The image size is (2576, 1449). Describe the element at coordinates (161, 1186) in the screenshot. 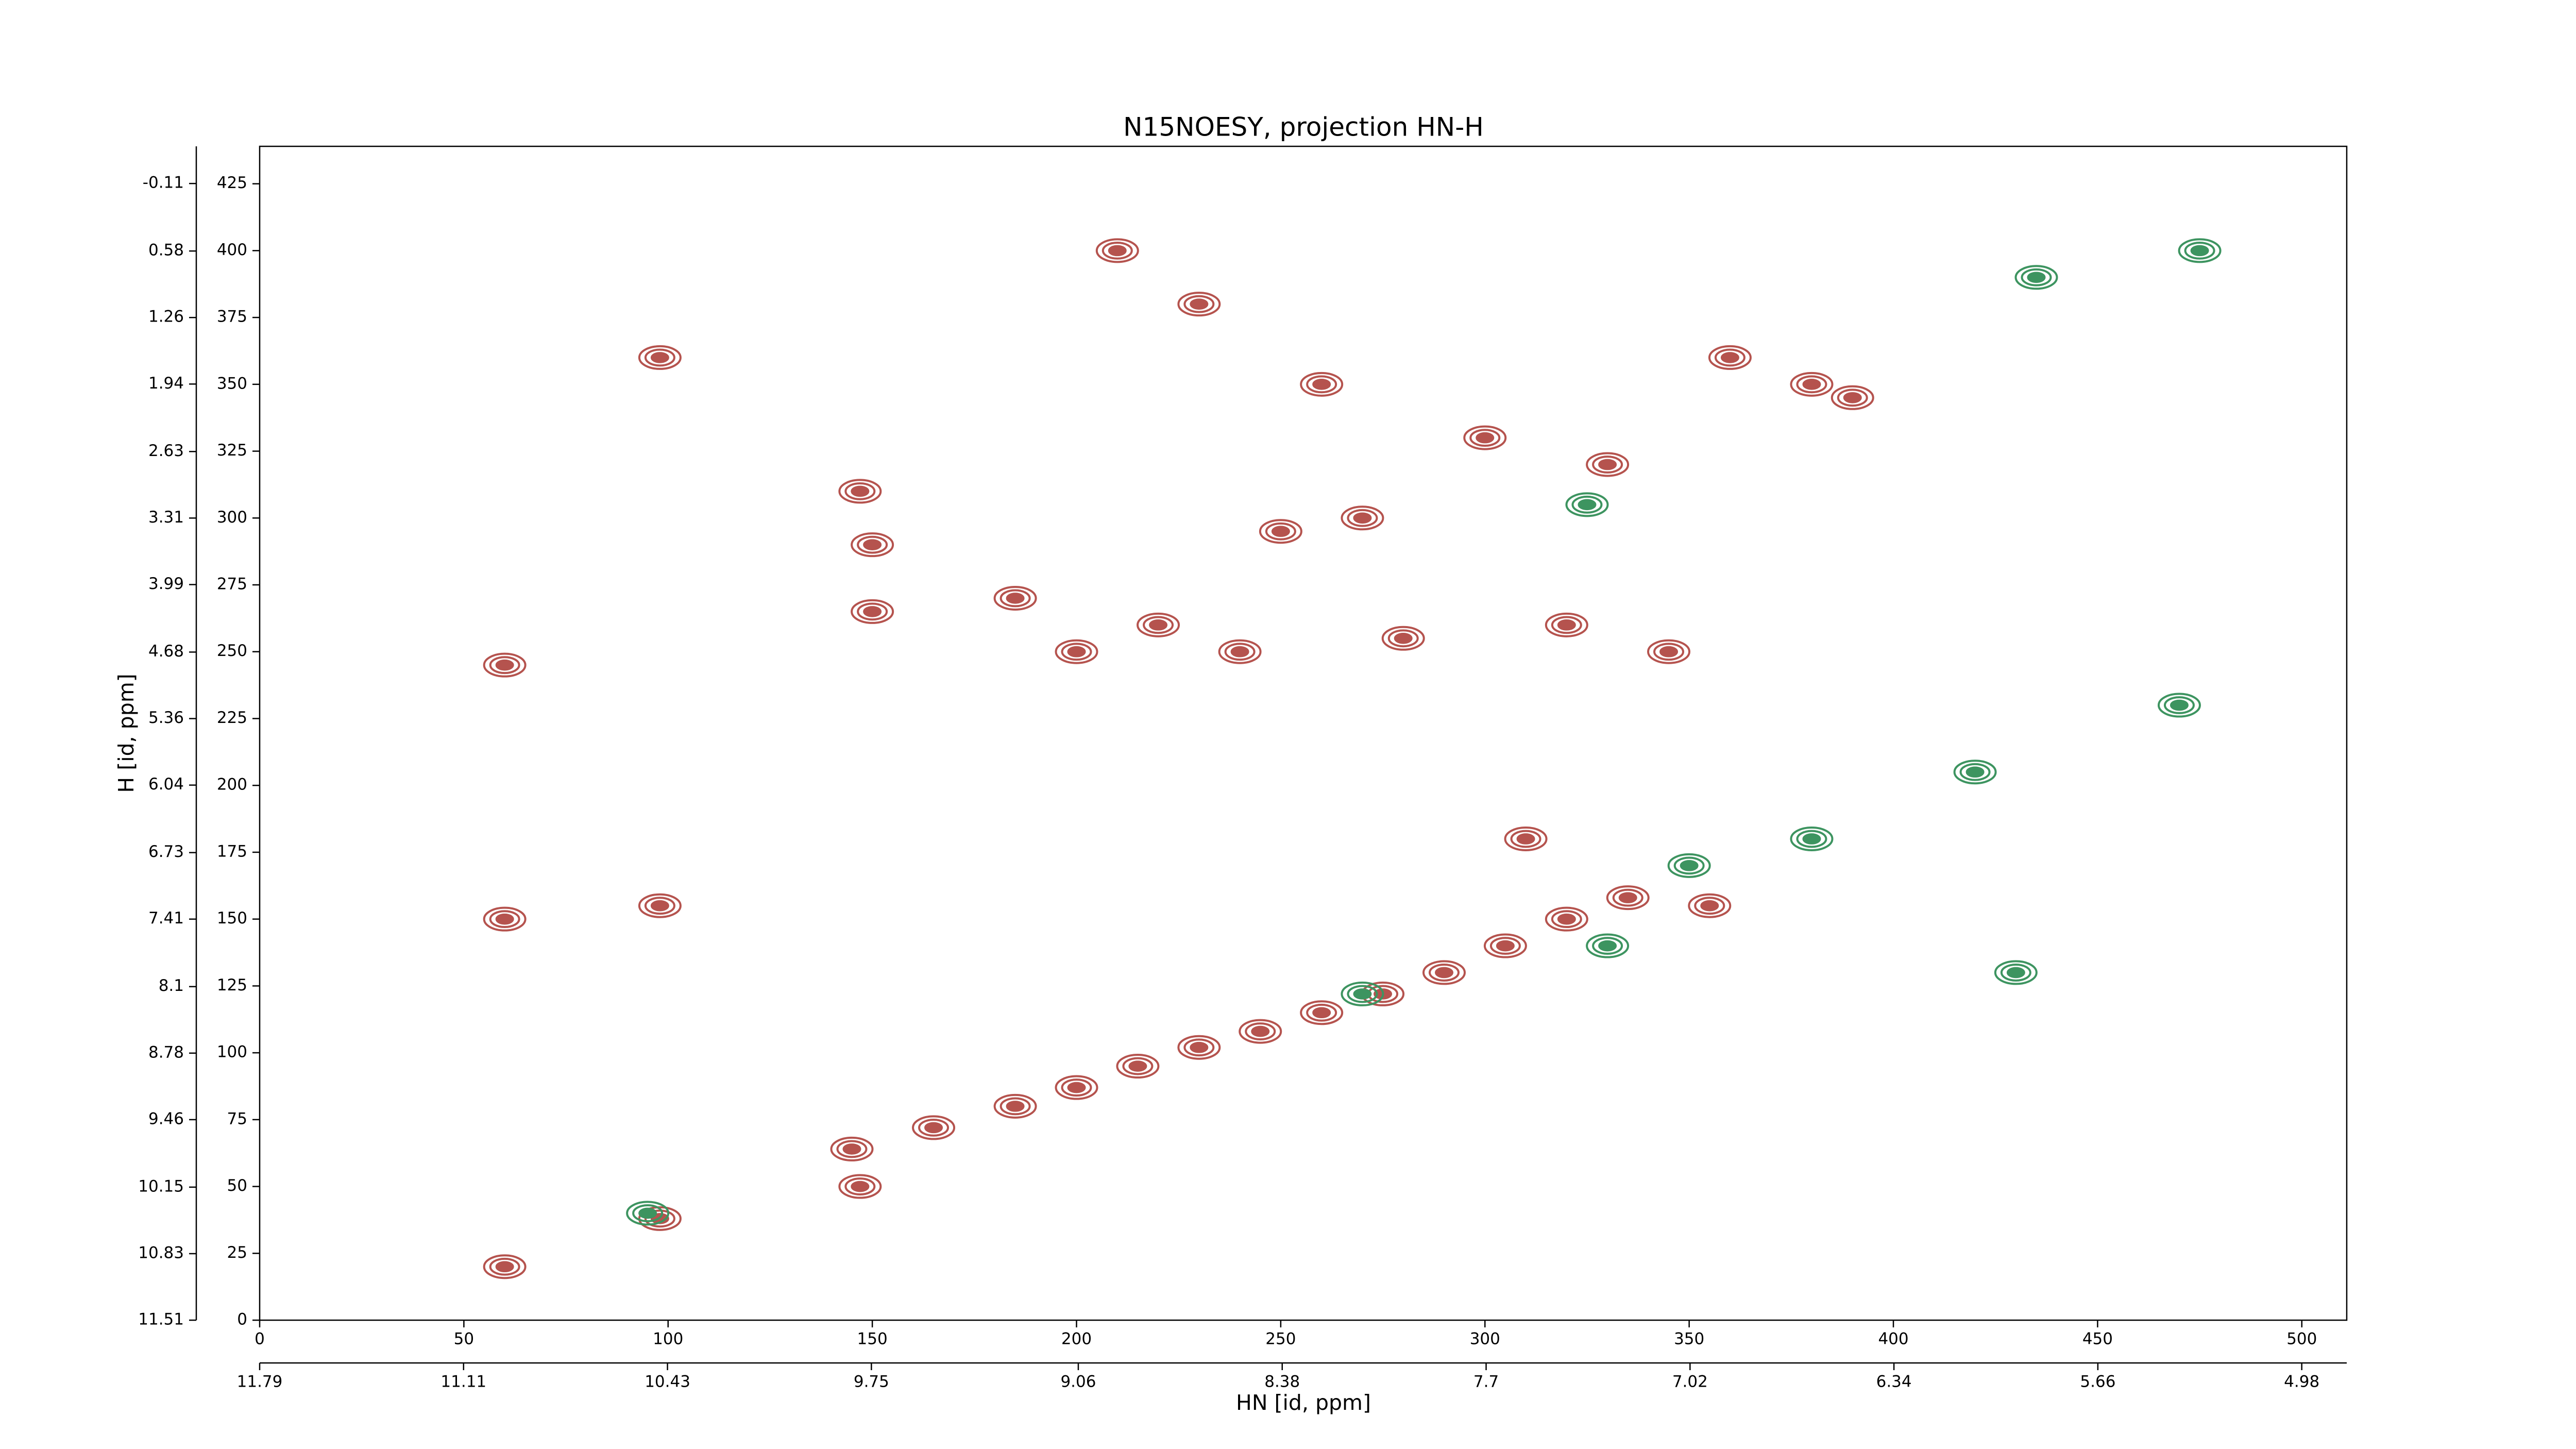

I see `y2-tick-label: 10.15` at that location.